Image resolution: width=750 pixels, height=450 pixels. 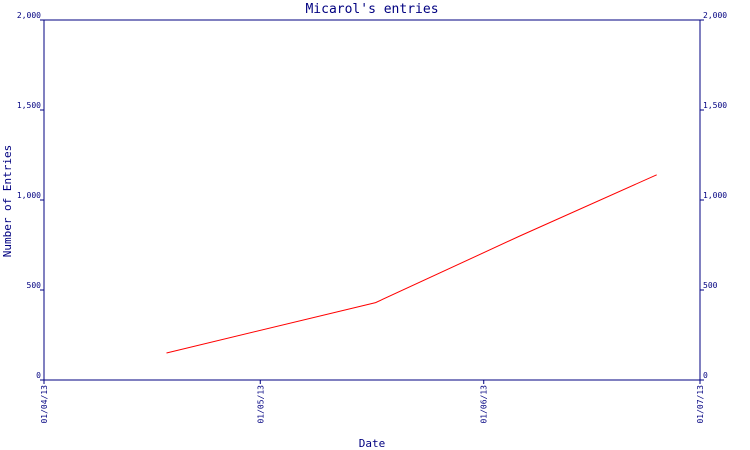 I want to click on y-axis-right: 0 500 1,000 1,500 2,000, so click(x=713, y=196).